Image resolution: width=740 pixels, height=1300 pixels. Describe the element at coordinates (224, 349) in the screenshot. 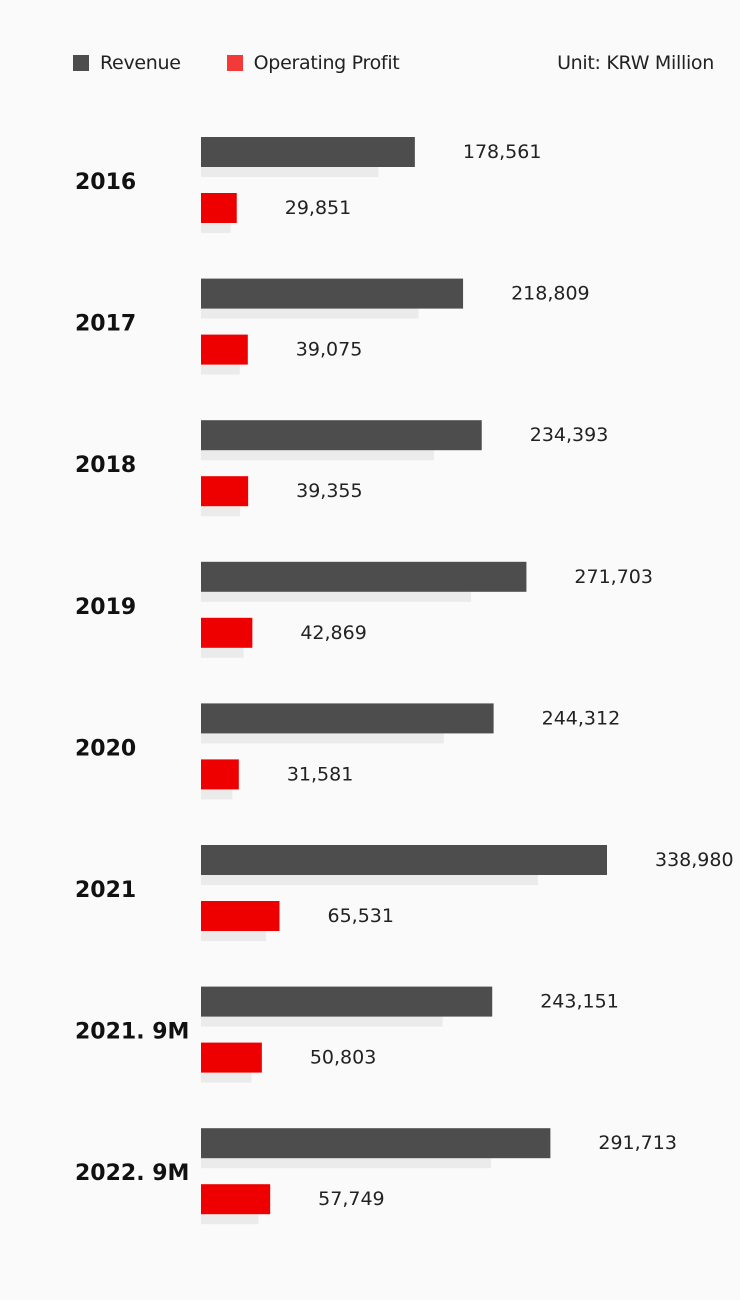

I see `operating-profit-bar-2017` at that location.